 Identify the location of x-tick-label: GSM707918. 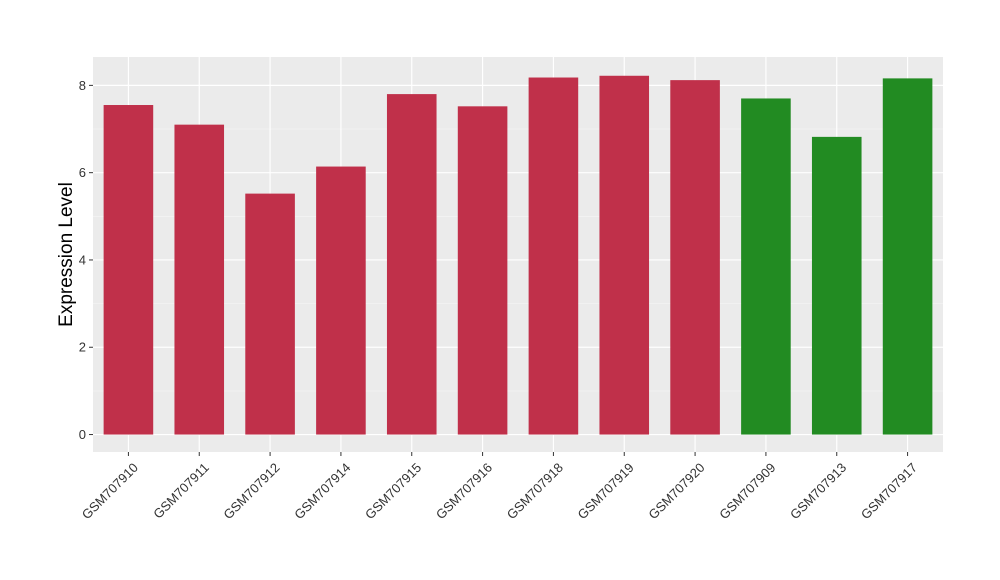
(535, 491).